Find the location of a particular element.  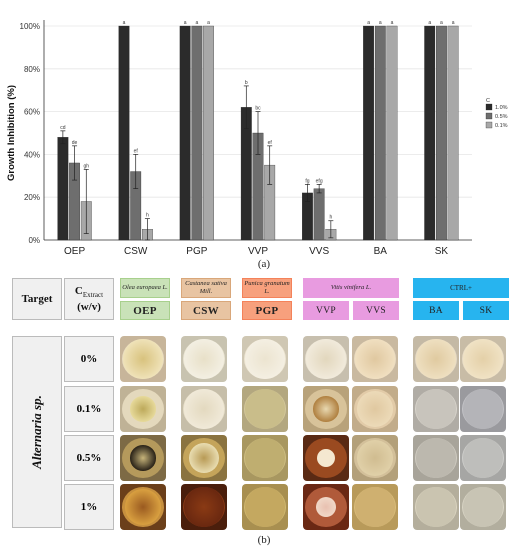

x-tick-label: VVP is located at coordinates (258, 251).